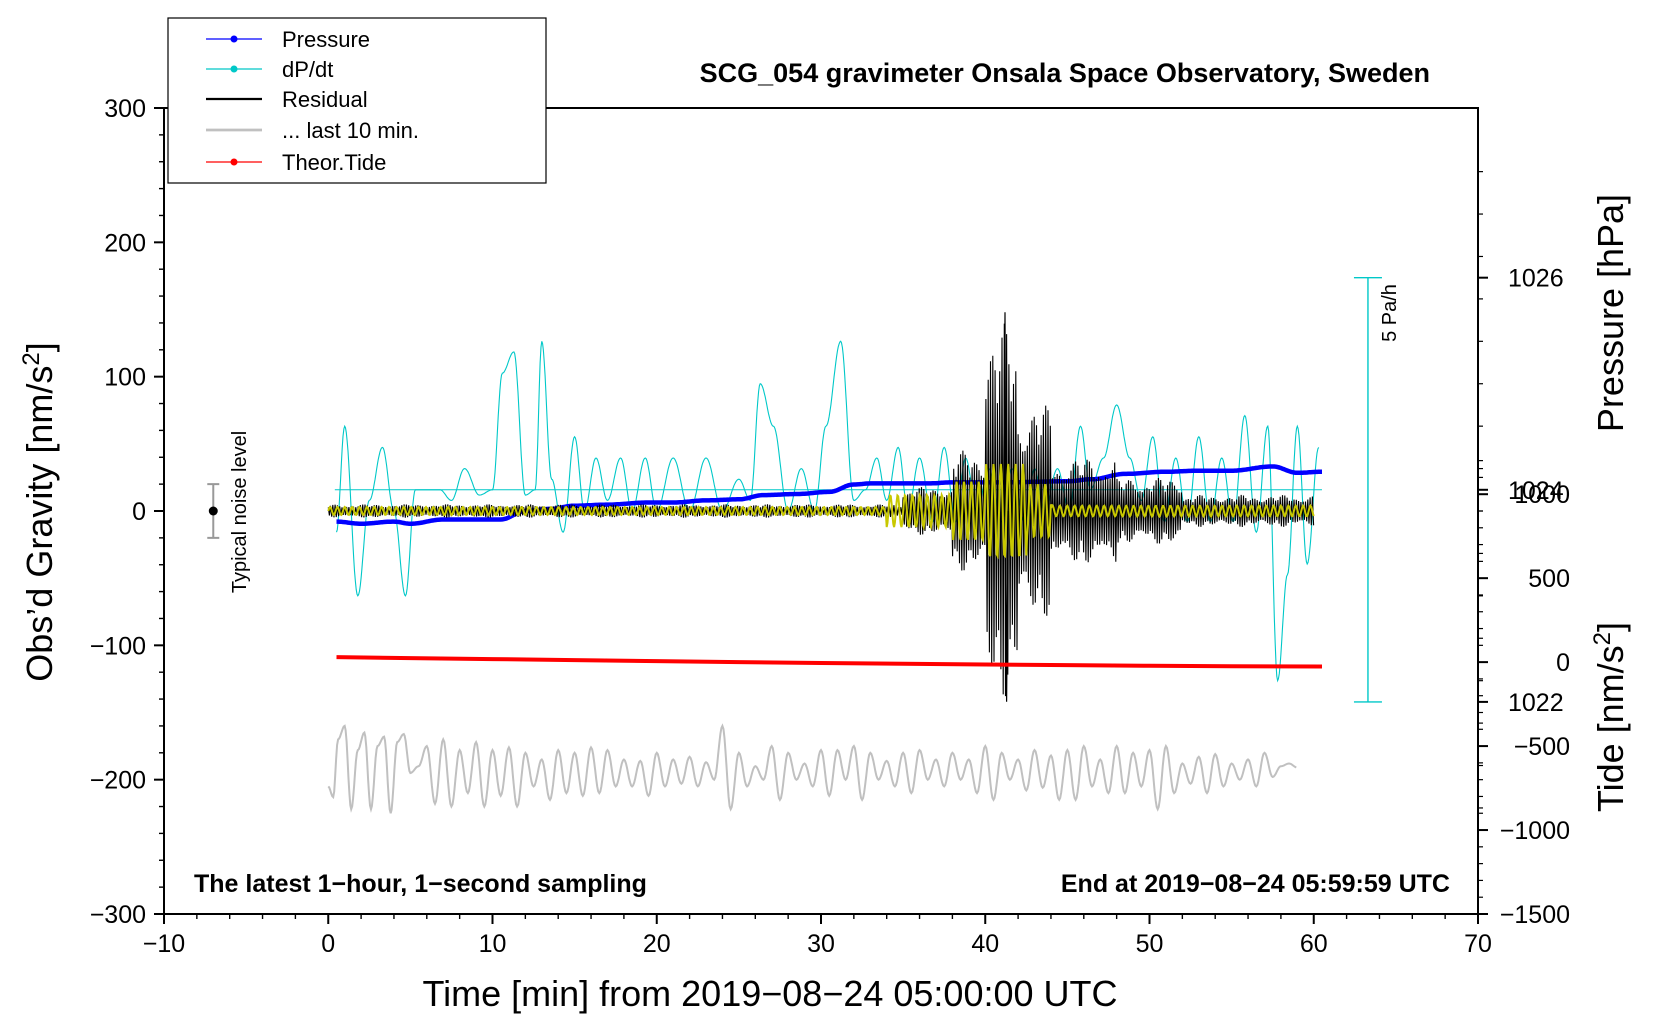 Image resolution: width=1660 pixels, height=1020 pixels. What do you see at coordinates (769, 993) in the screenshot?
I see `x-axis-title: Time [min] from 2019−08−24 05:00:00 UTC` at bounding box center [769, 993].